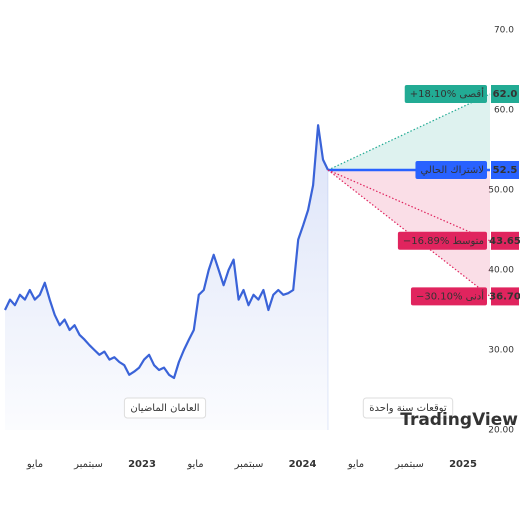 Image resolution: width=520 pixels, height=520 pixels. I want to click on forecast-label: لاشتراك الحالي, so click(452, 170).